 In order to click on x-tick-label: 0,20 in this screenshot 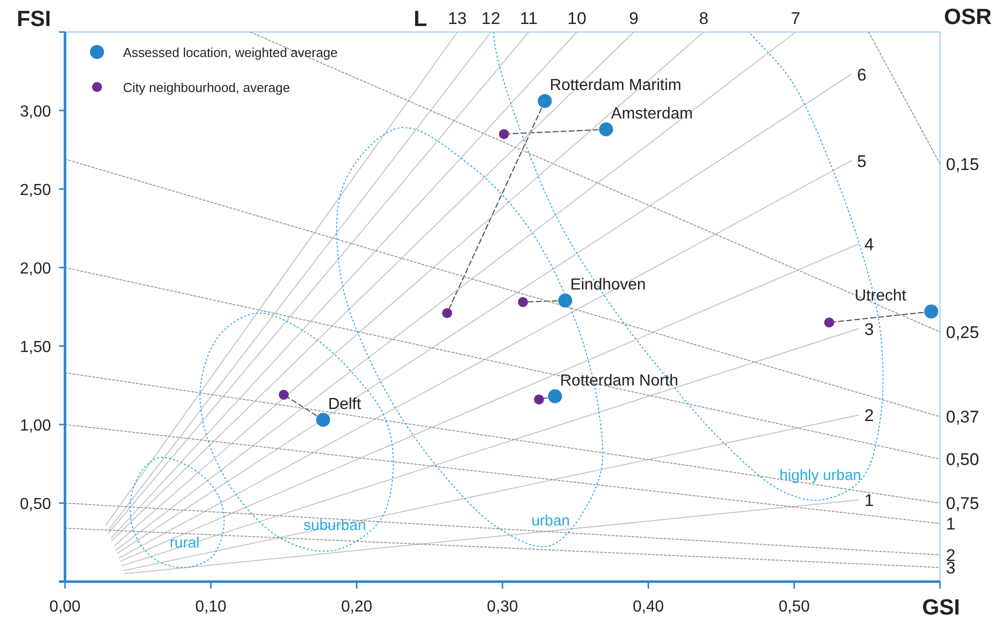, I will do `click(356, 607)`.